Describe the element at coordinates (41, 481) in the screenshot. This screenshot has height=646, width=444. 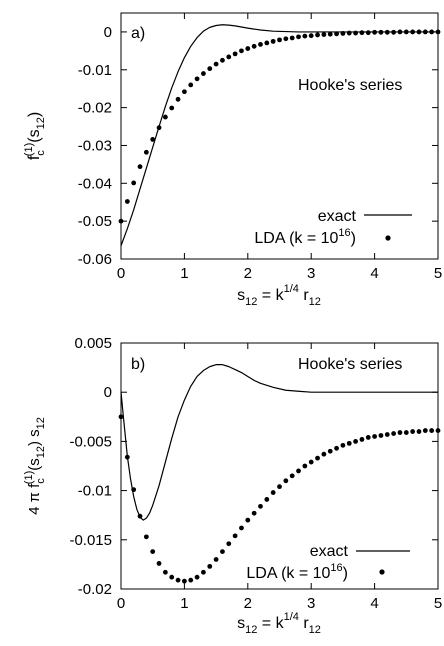
I see `ylabel-sub: c` at that location.